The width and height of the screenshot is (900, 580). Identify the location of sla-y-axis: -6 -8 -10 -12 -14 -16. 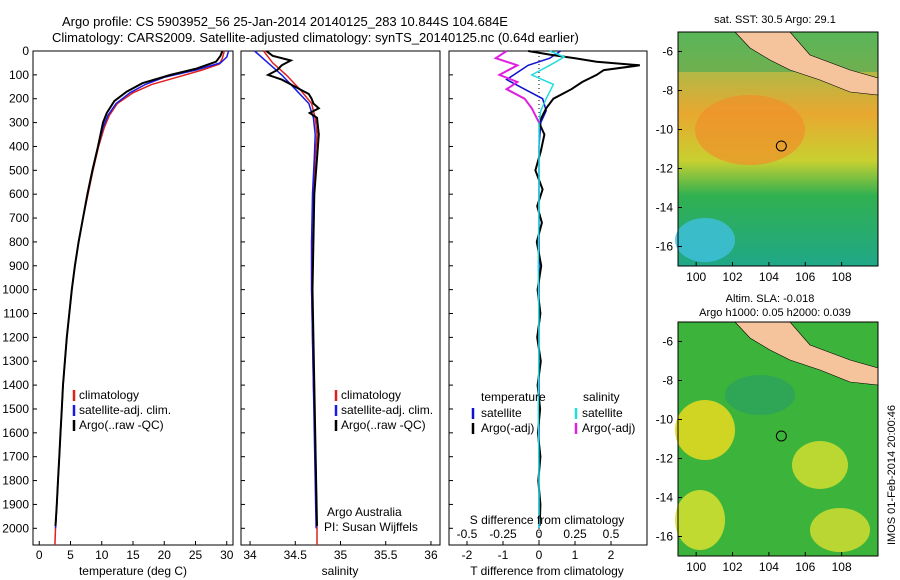
(669, 439).